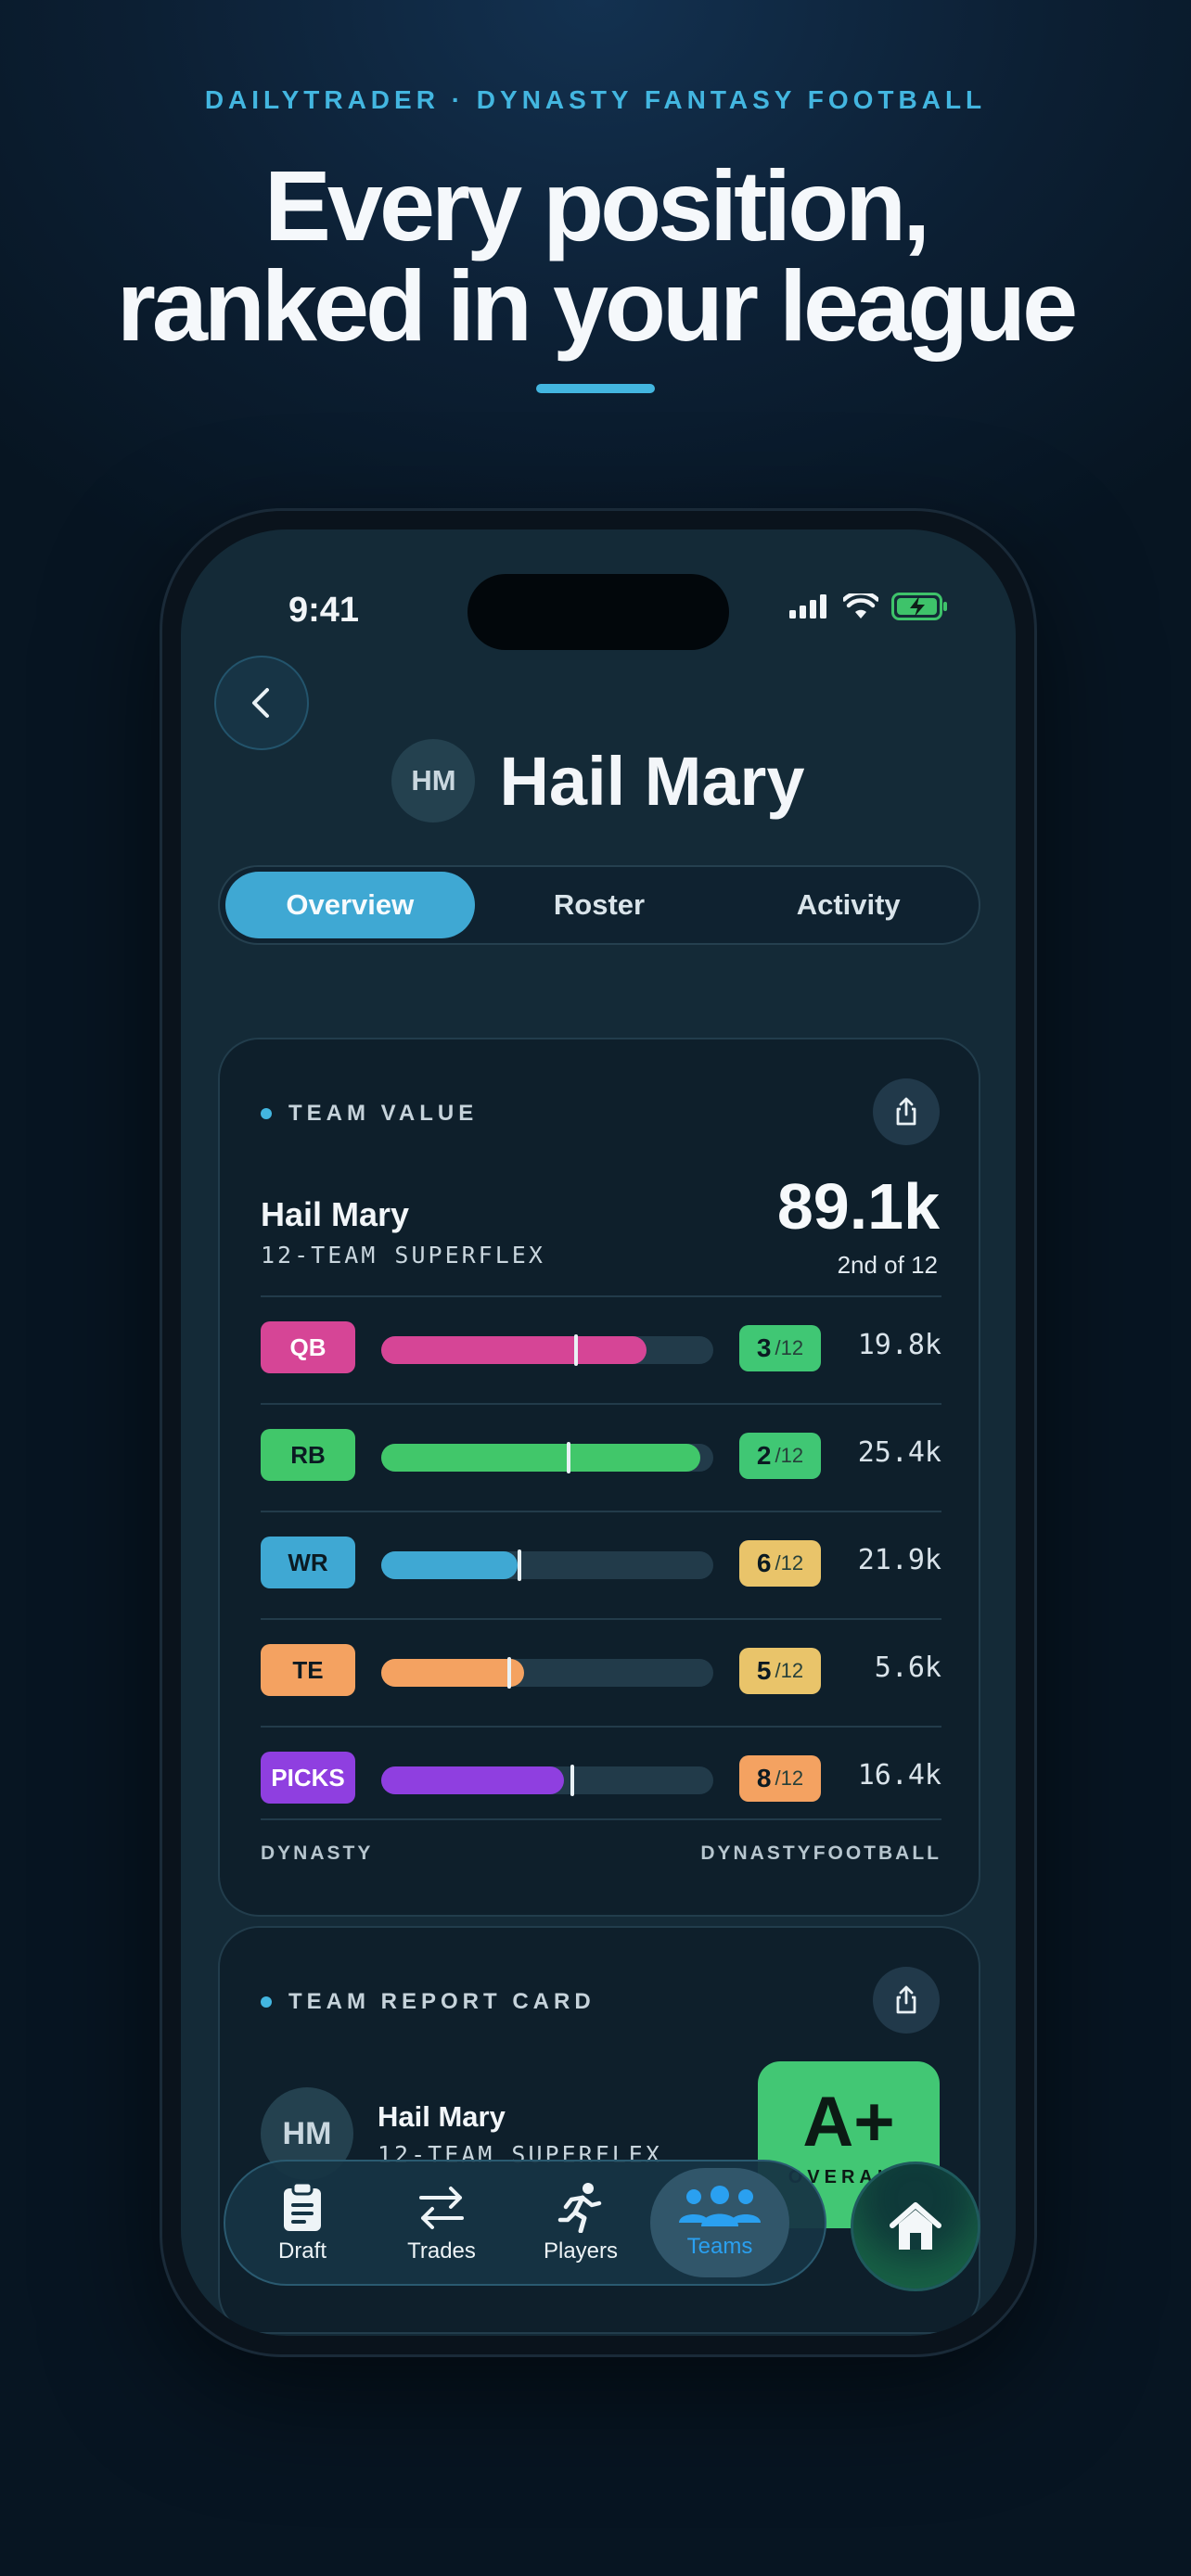 This screenshot has height=2576, width=1191. Describe the element at coordinates (887, 1265) in the screenshot. I see `team-value-rank: 2nd of 12` at that location.